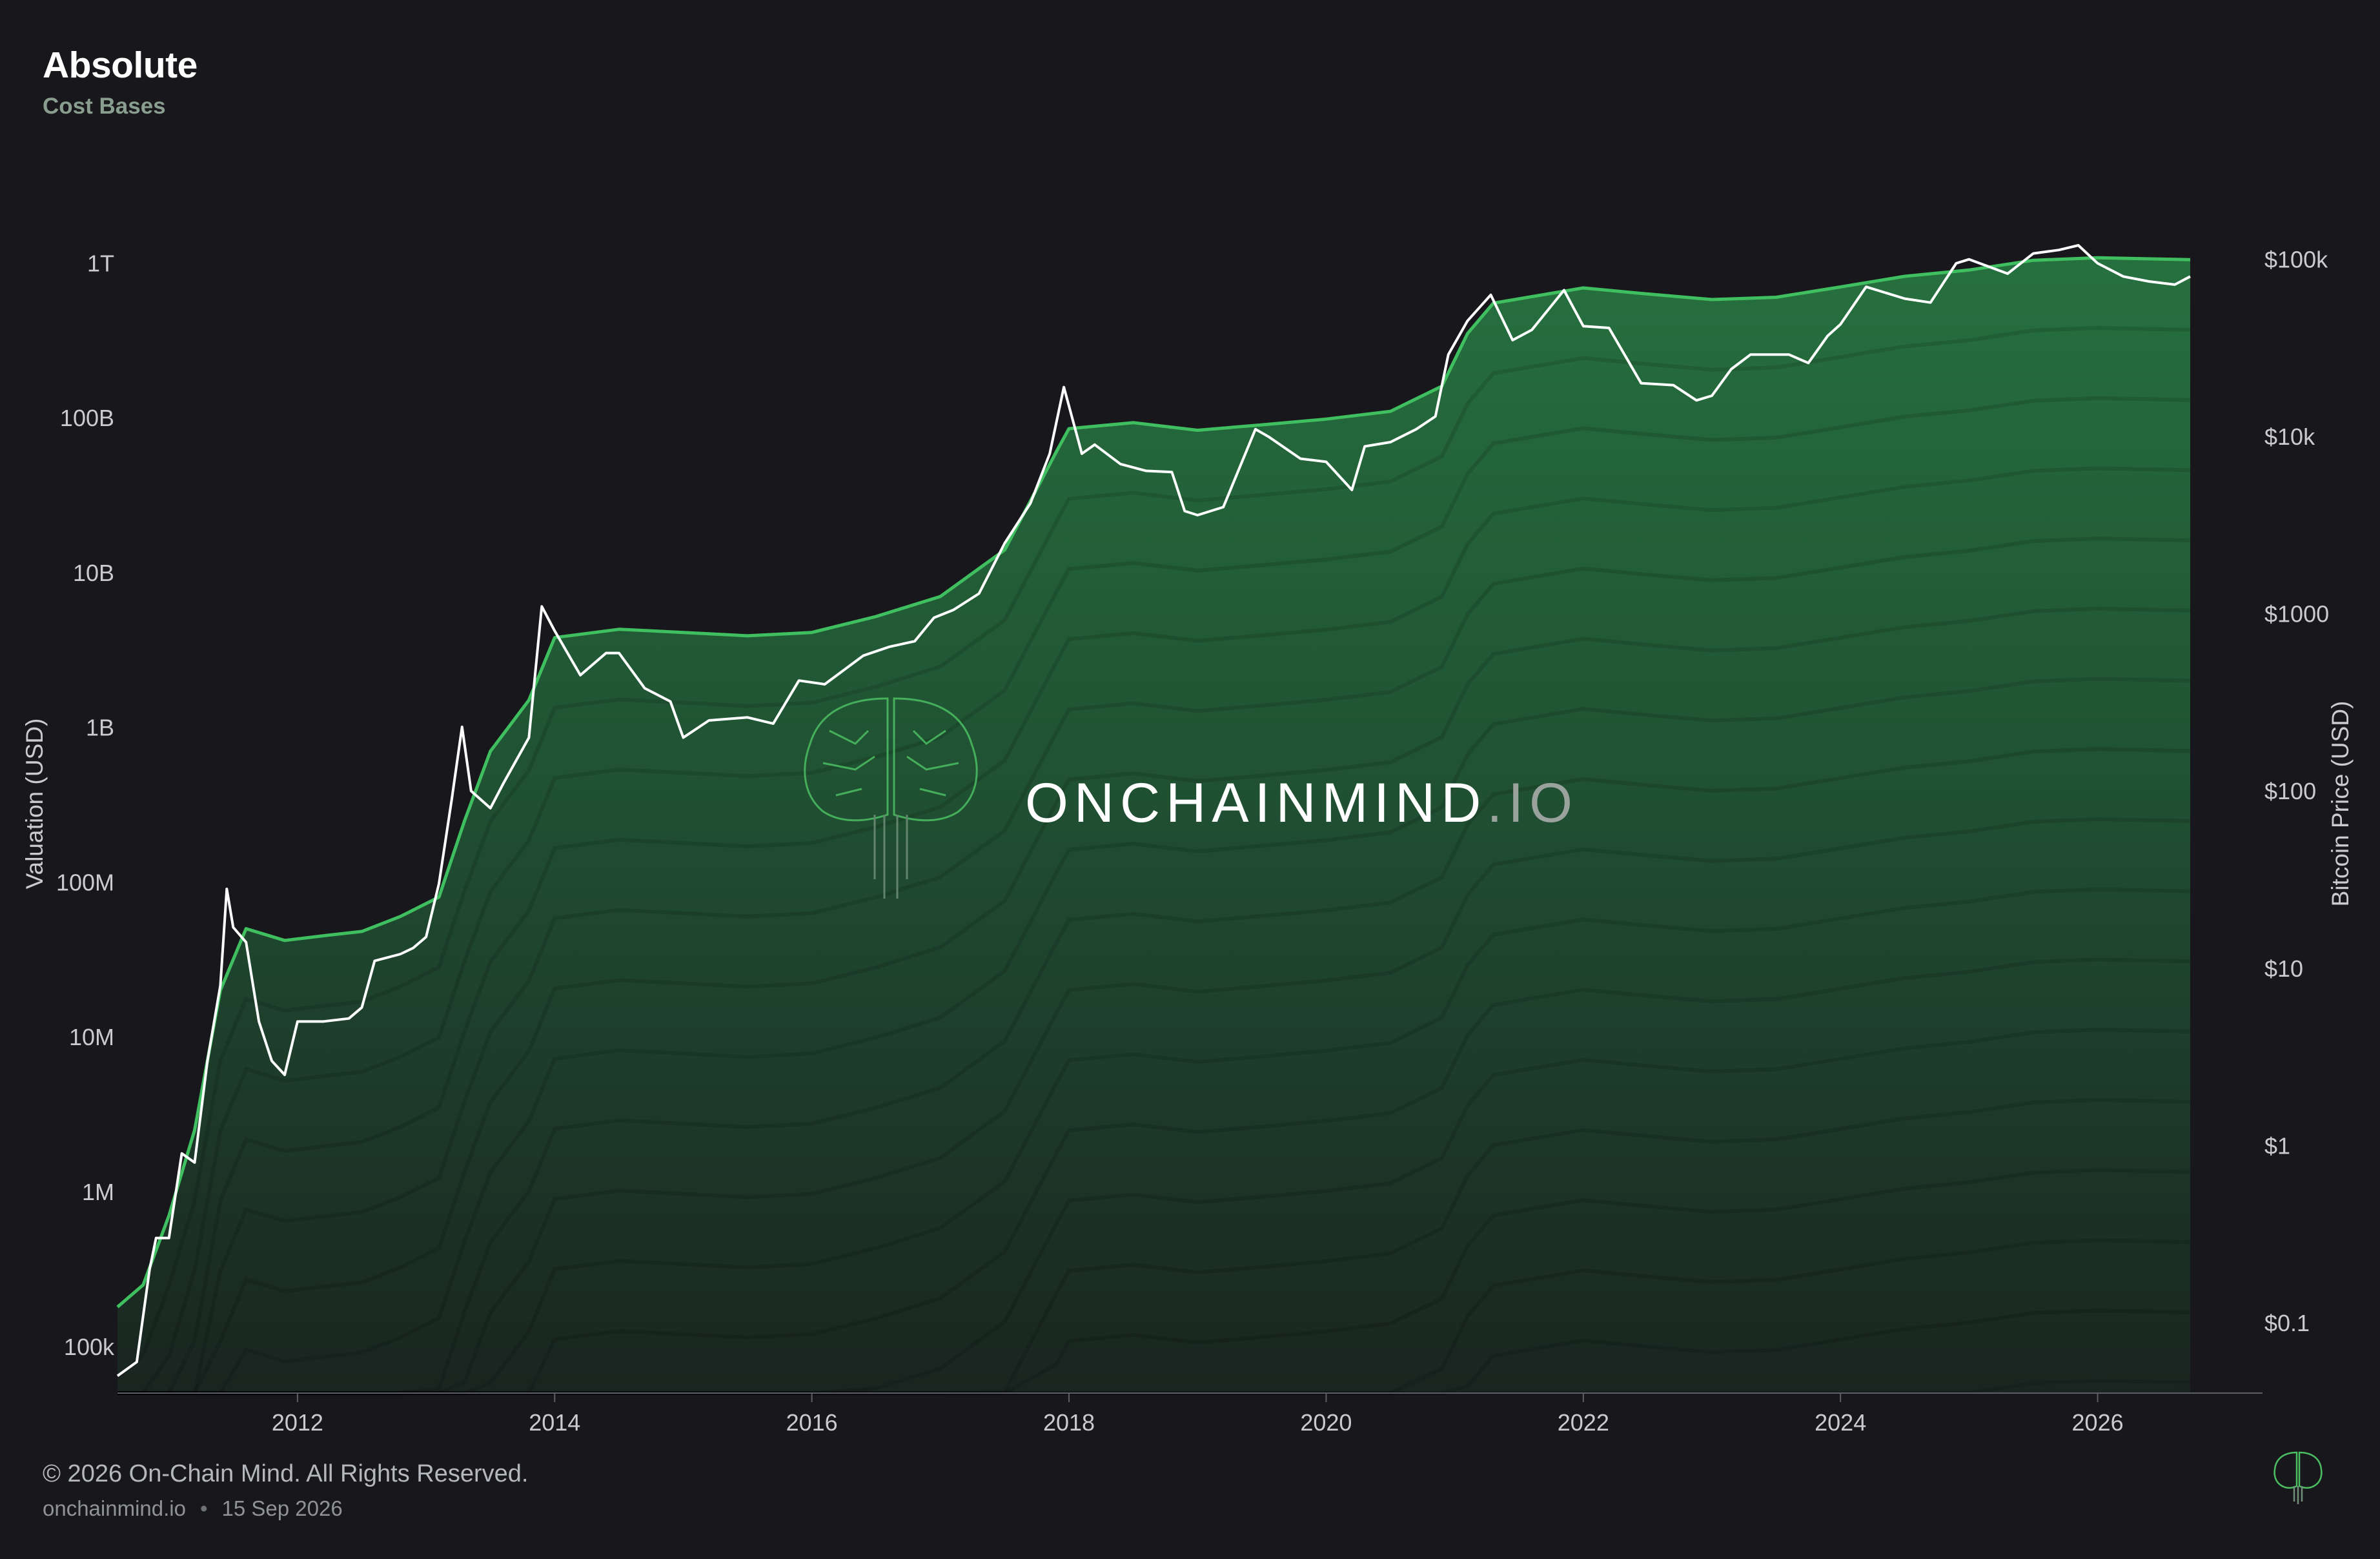 The height and width of the screenshot is (1559, 2380). Describe the element at coordinates (89, 1347) in the screenshot. I see `y-left-tick-label: 100k` at that location.